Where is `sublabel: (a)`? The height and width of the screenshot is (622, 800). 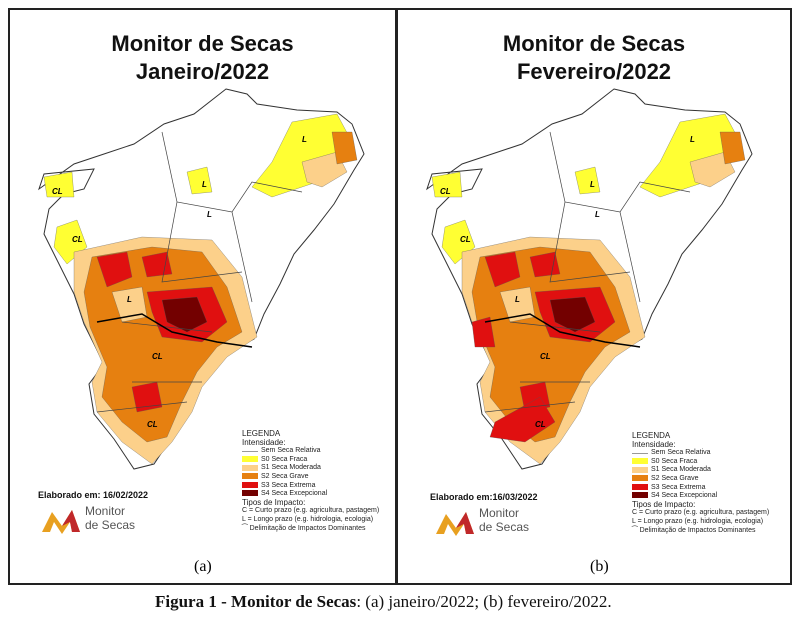 sublabel: (a) is located at coordinates (203, 566).